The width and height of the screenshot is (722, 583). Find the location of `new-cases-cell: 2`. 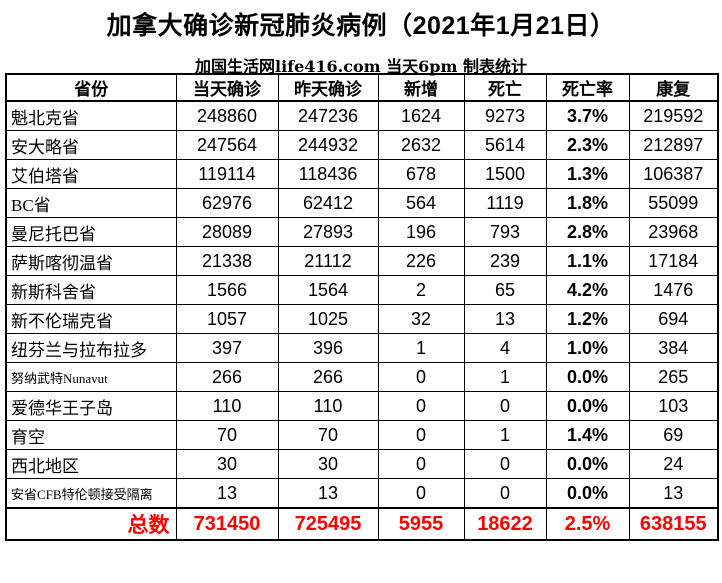

new-cases-cell: 2 is located at coordinates (421, 290).